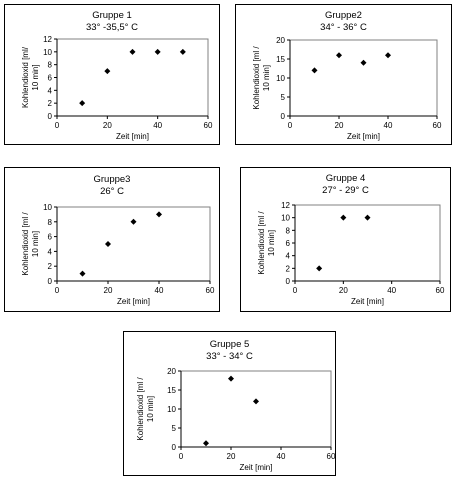 The height and width of the screenshot is (480, 455). Describe the element at coordinates (112, 27) in the screenshot. I see `chart-subtitle: 33° -35,5° C` at that location.